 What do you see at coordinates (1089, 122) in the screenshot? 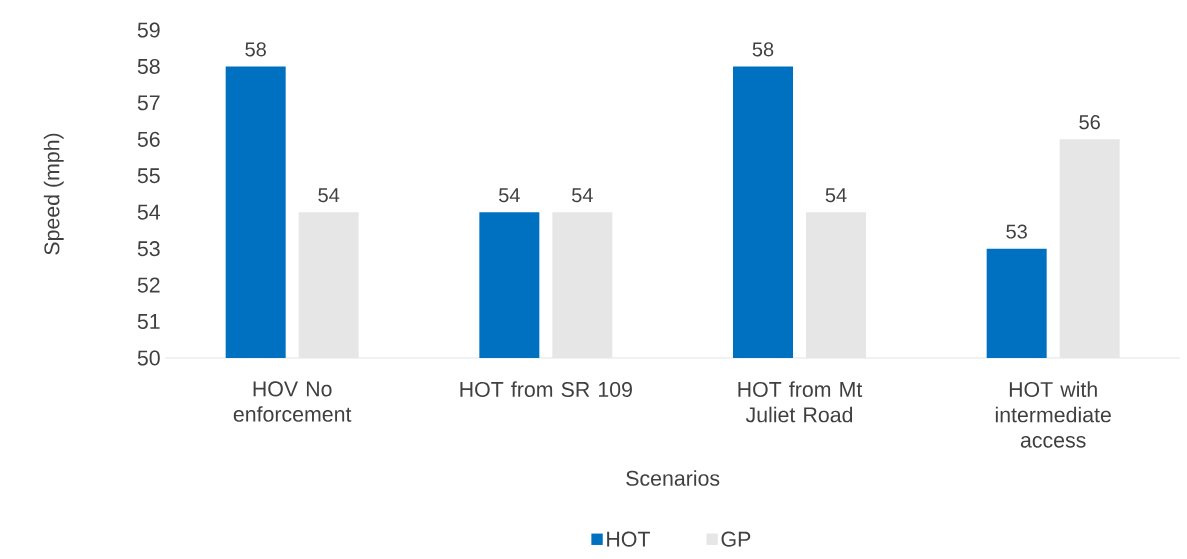
I see `data-label: 56` at bounding box center [1089, 122].